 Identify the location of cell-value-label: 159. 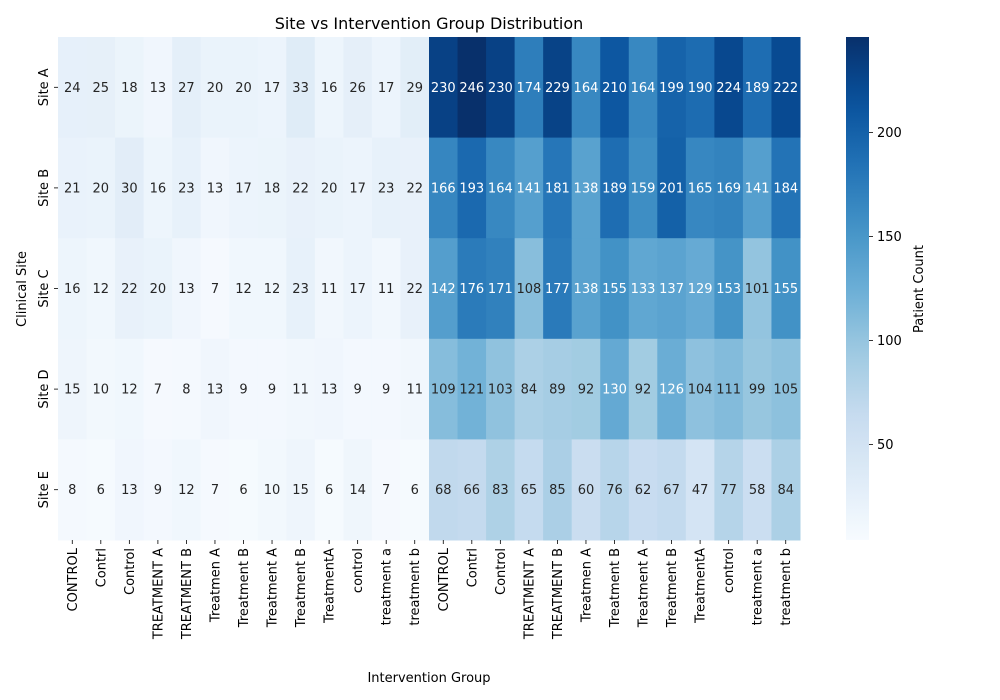
(643, 188).